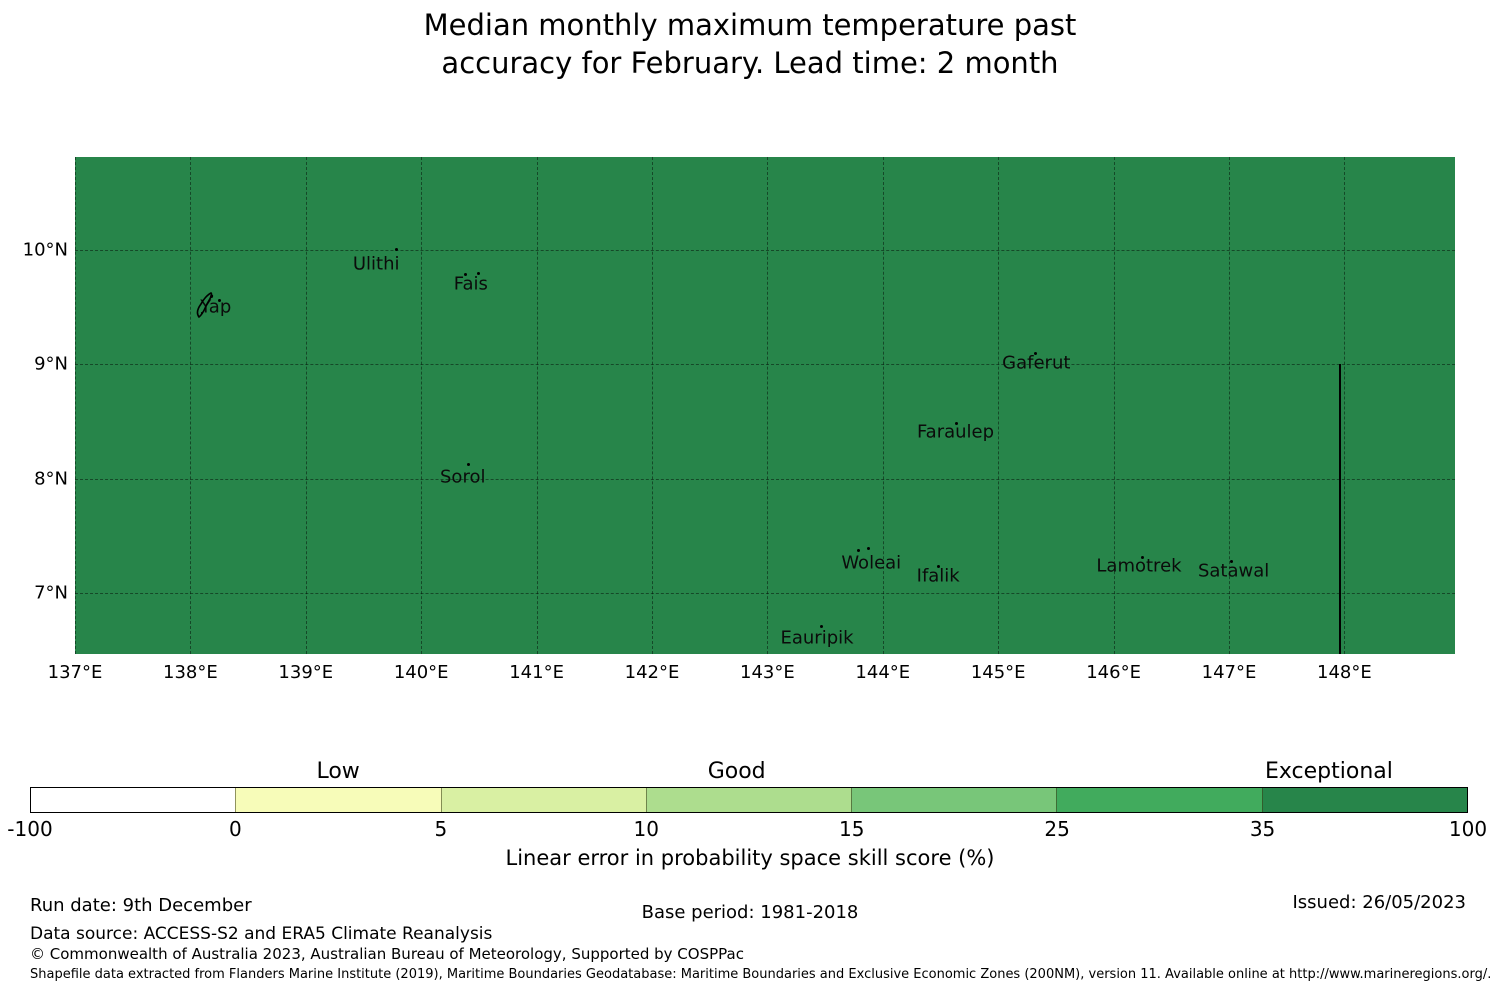 The width and height of the screenshot is (1500, 990). Describe the element at coordinates (1233, 571) in the screenshot. I see `island-label: Satawal` at that location.